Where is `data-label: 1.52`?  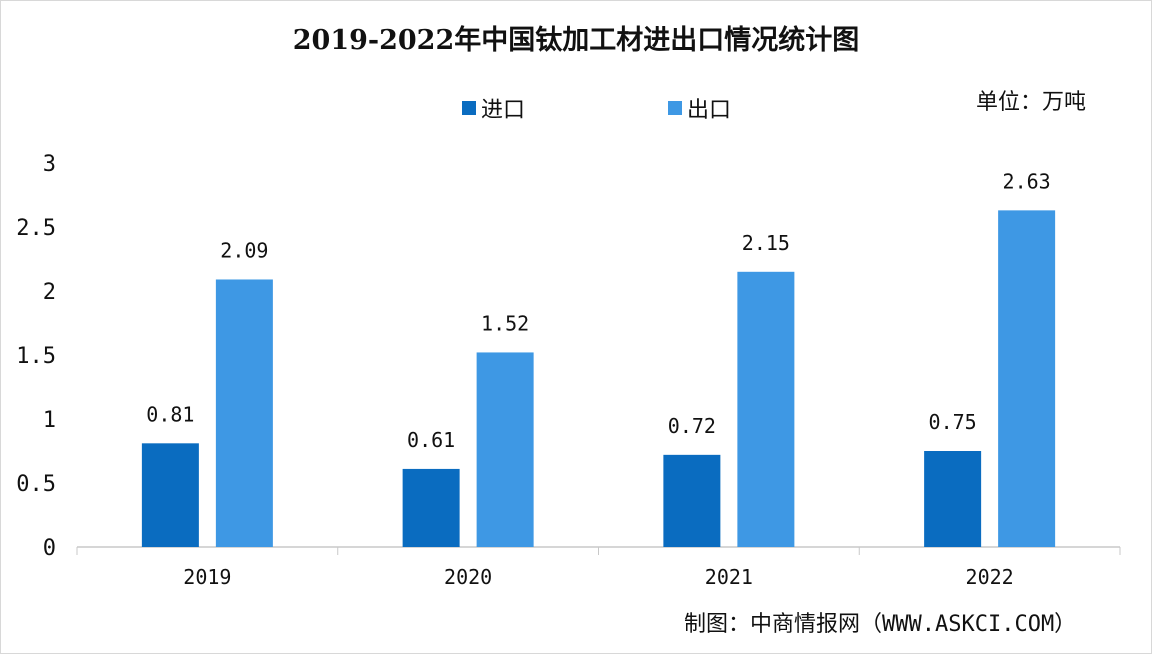 data-label: 1.52 is located at coordinates (505, 323).